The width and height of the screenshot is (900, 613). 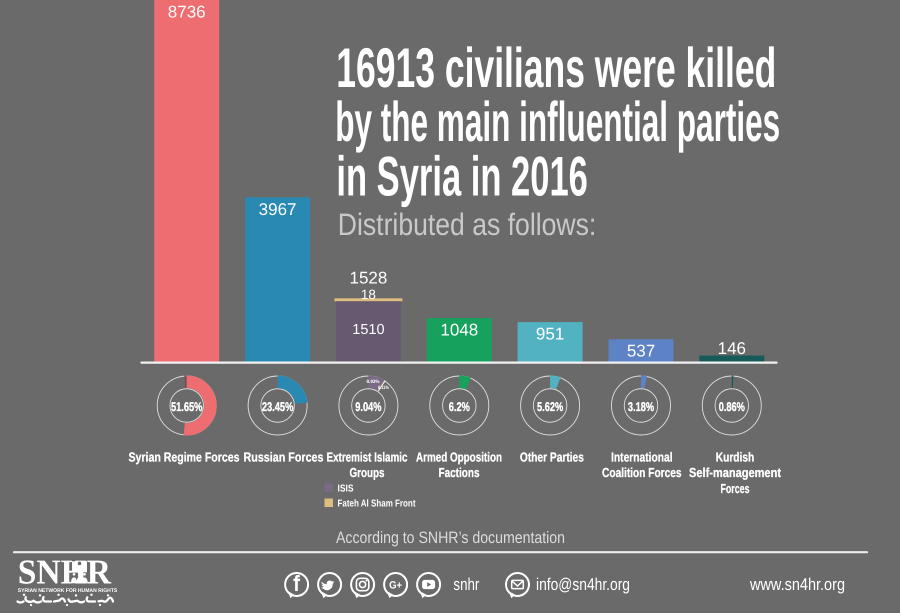 What do you see at coordinates (367, 457) in the screenshot?
I see `svg-text: Extremist Islamic` at bounding box center [367, 457].